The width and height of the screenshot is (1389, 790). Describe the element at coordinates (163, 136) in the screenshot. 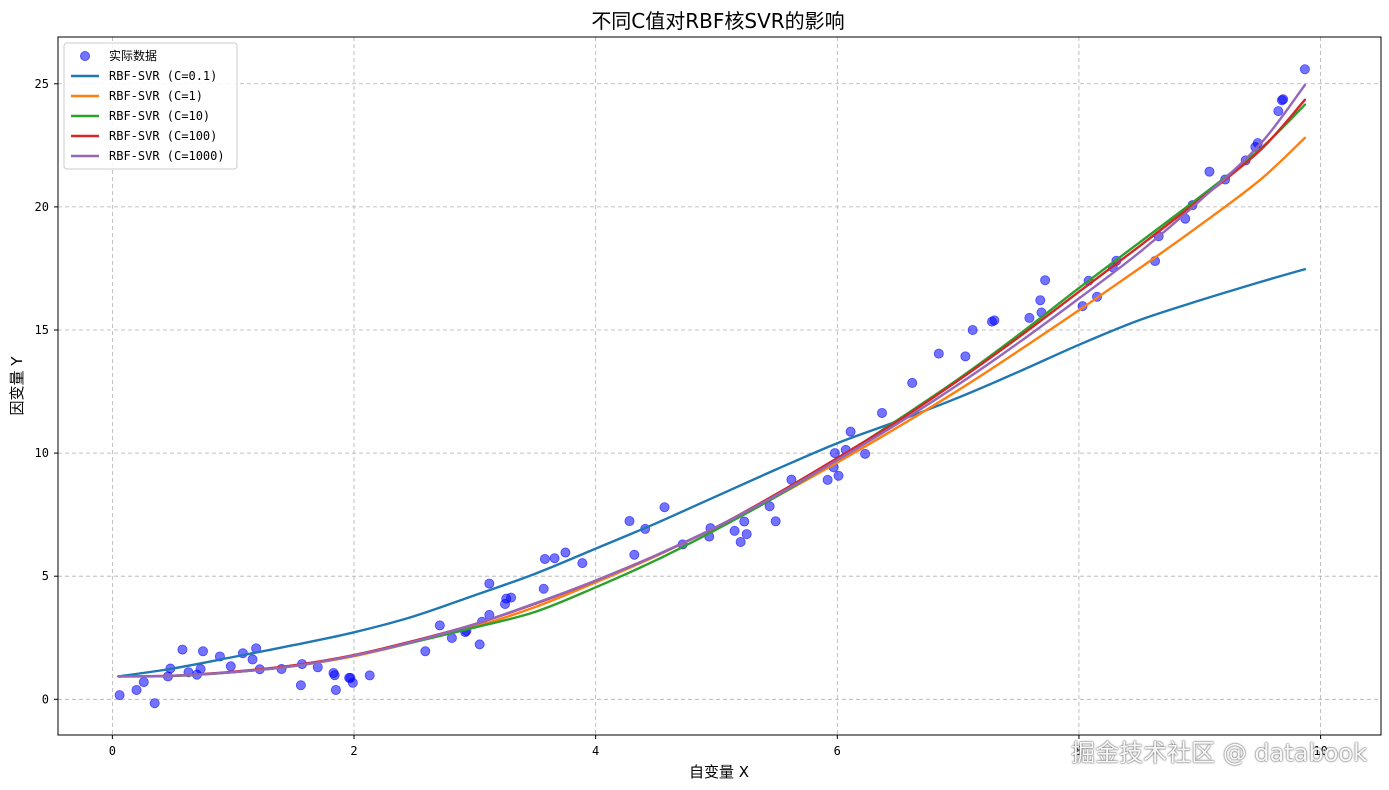

I see `legend-label-3: RBF-SVR (C=100)` at that location.